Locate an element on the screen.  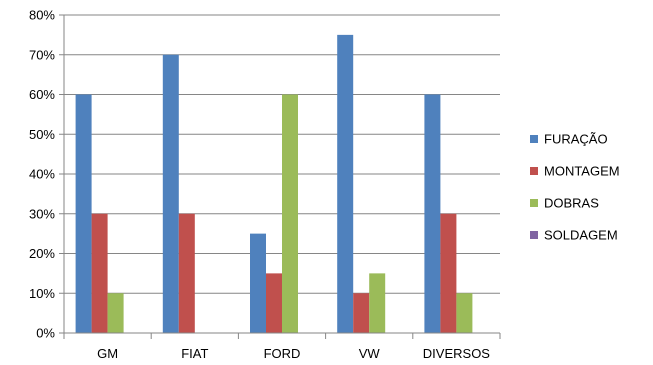
legend: FURAÇÃO MONTAGEM DOBRAS SOLDAGEM is located at coordinates (575, 187).